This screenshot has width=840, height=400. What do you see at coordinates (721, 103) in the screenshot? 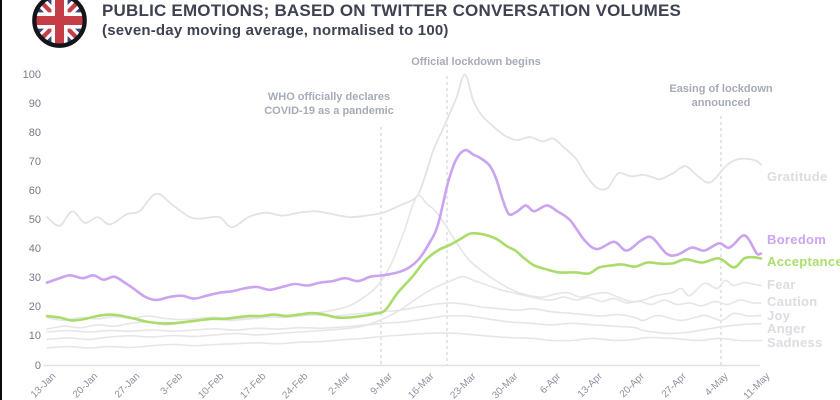
I see `annotation-easing-line: announced` at bounding box center [721, 103].